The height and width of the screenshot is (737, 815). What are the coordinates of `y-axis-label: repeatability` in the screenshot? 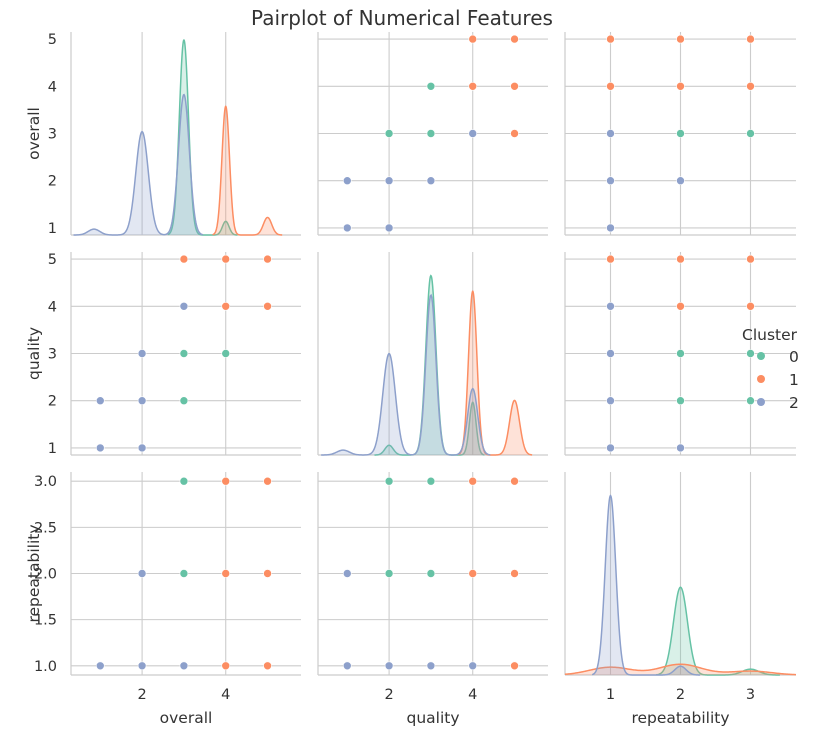 It's located at (34, 573).